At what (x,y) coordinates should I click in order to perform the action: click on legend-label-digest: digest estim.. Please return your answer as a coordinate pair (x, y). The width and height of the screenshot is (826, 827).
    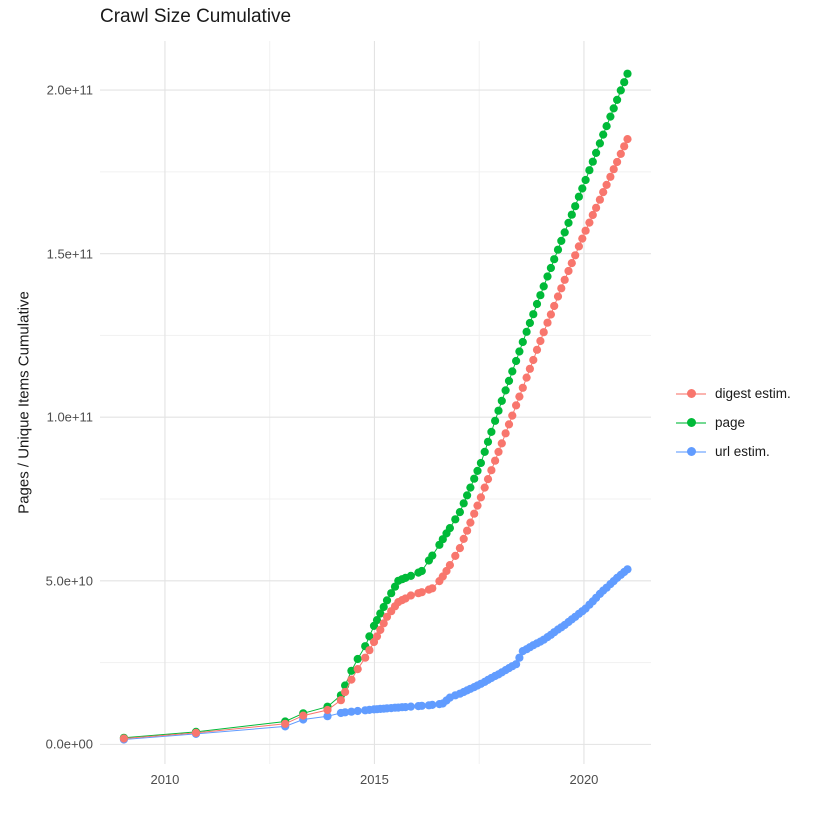
    Looking at the image, I should click on (753, 393).